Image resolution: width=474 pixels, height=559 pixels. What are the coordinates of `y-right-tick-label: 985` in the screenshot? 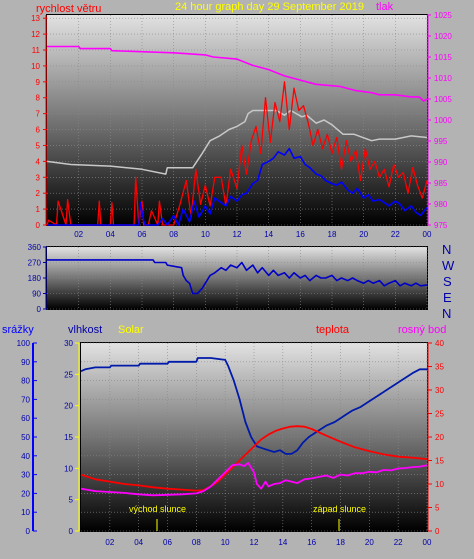 It's located at (441, 183).